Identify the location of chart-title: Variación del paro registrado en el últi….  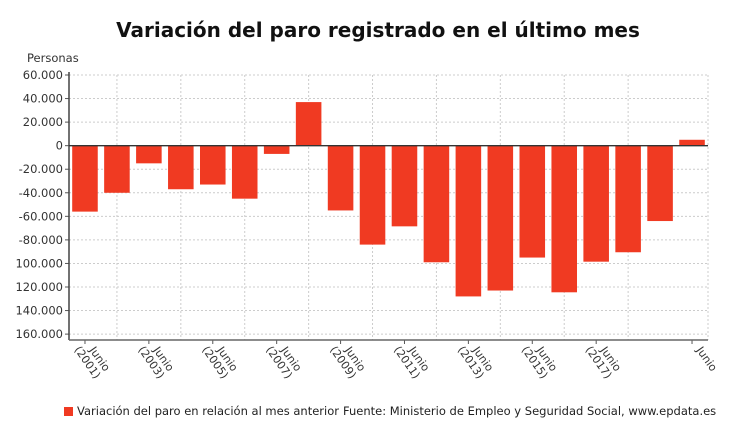
(378, 30).